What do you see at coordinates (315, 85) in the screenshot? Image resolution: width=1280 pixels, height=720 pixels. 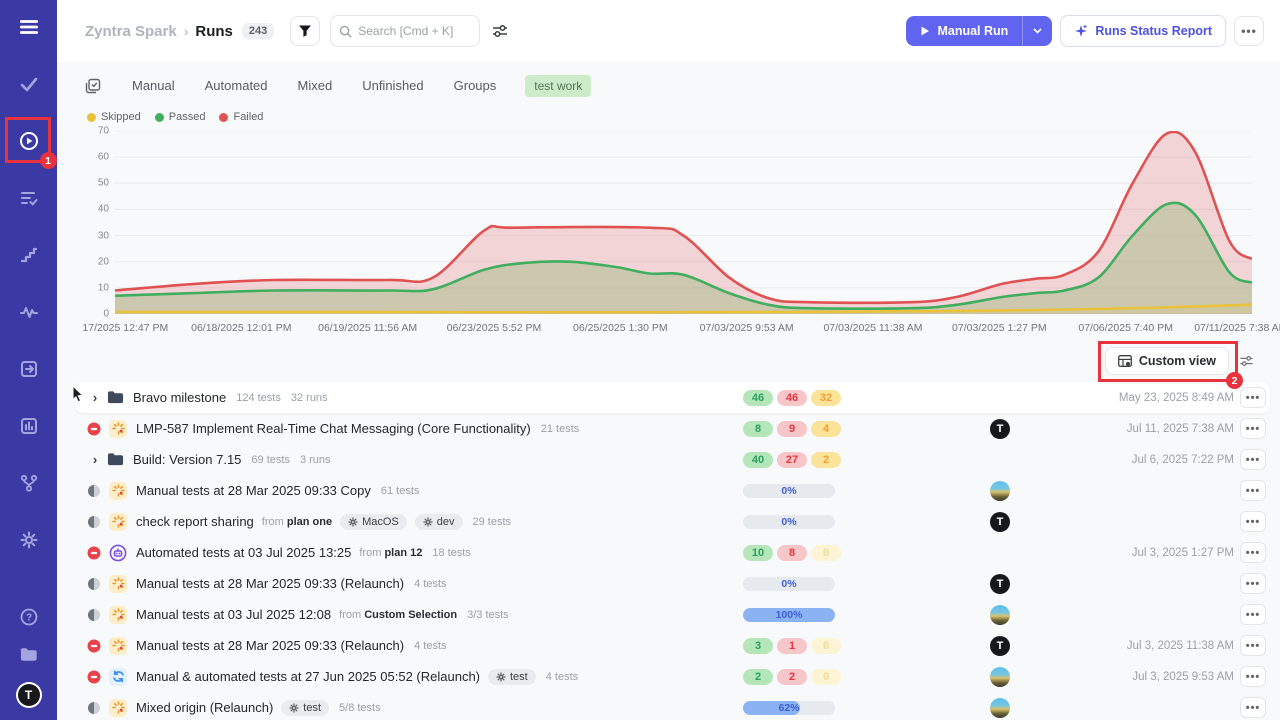 I see `tab-mixed: Mixed` at bounding box center [315, 85].